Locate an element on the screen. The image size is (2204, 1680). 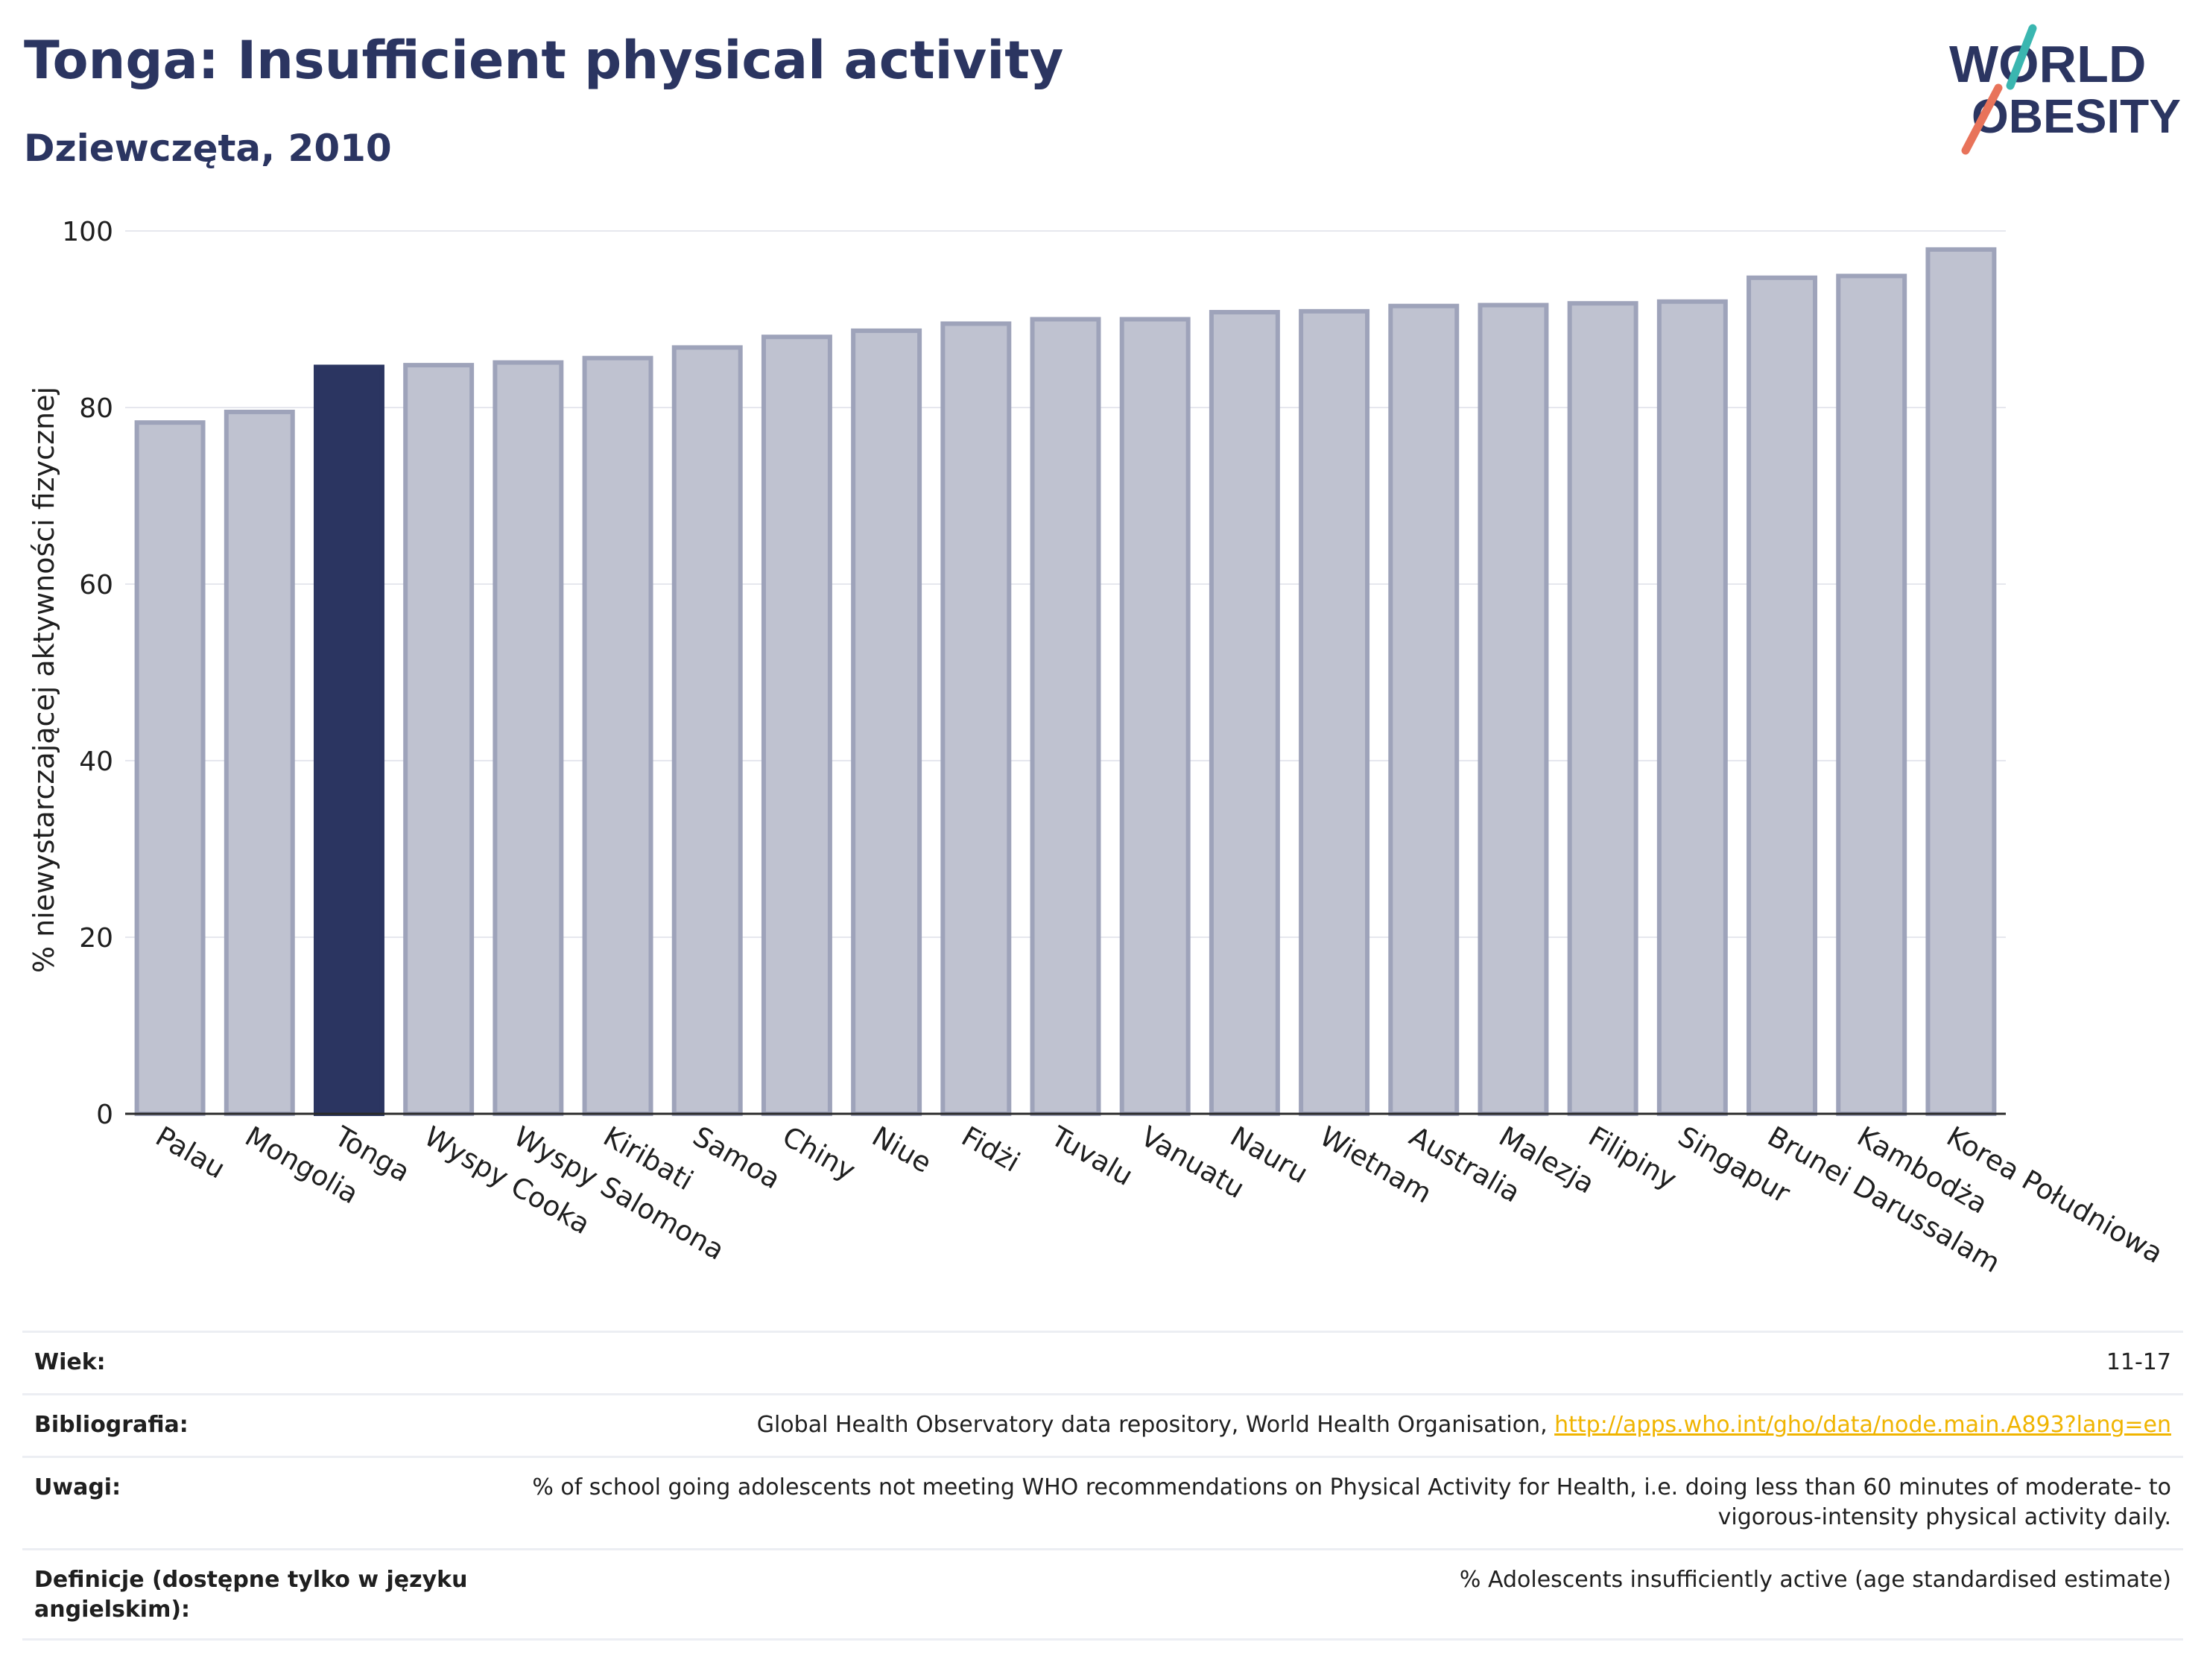
x-tick-label: Fidżi is located at coordinates (991, 1149).